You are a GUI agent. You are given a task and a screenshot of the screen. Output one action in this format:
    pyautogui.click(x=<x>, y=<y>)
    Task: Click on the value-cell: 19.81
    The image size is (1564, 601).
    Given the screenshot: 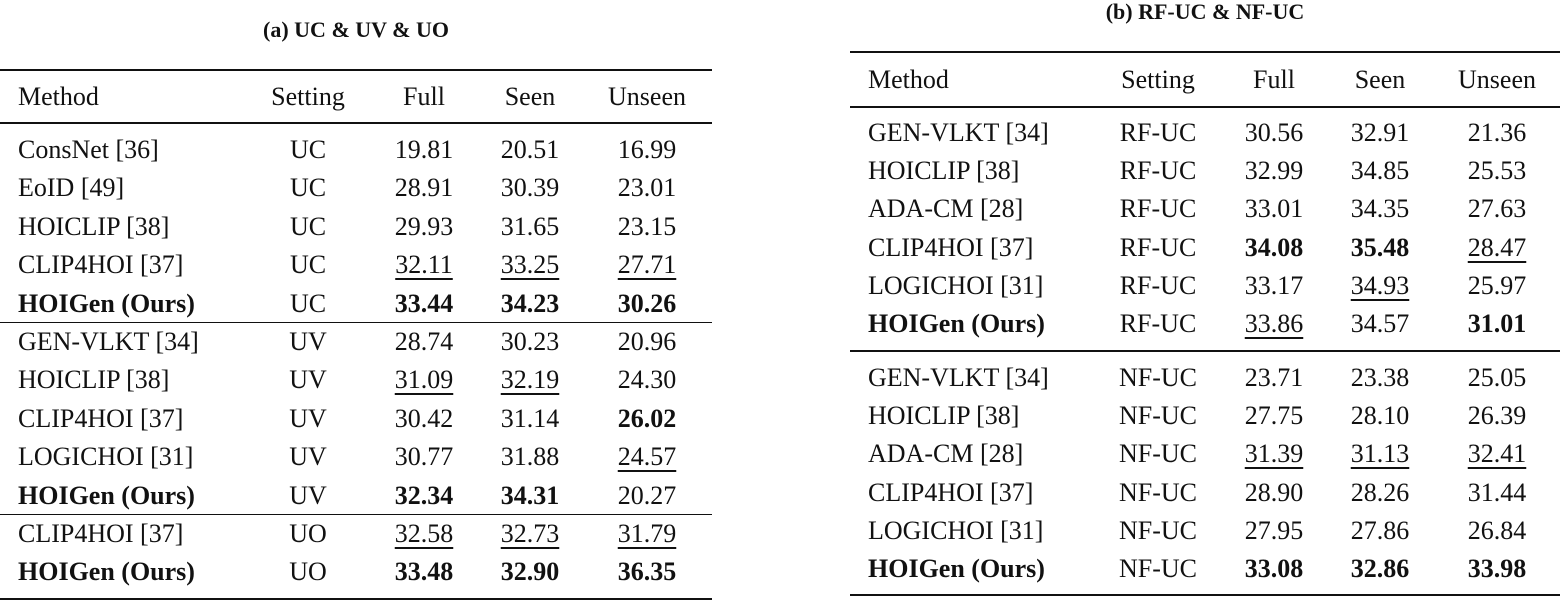 What is the action you would take?
    pyautogui.click(x=424, y=149)
    